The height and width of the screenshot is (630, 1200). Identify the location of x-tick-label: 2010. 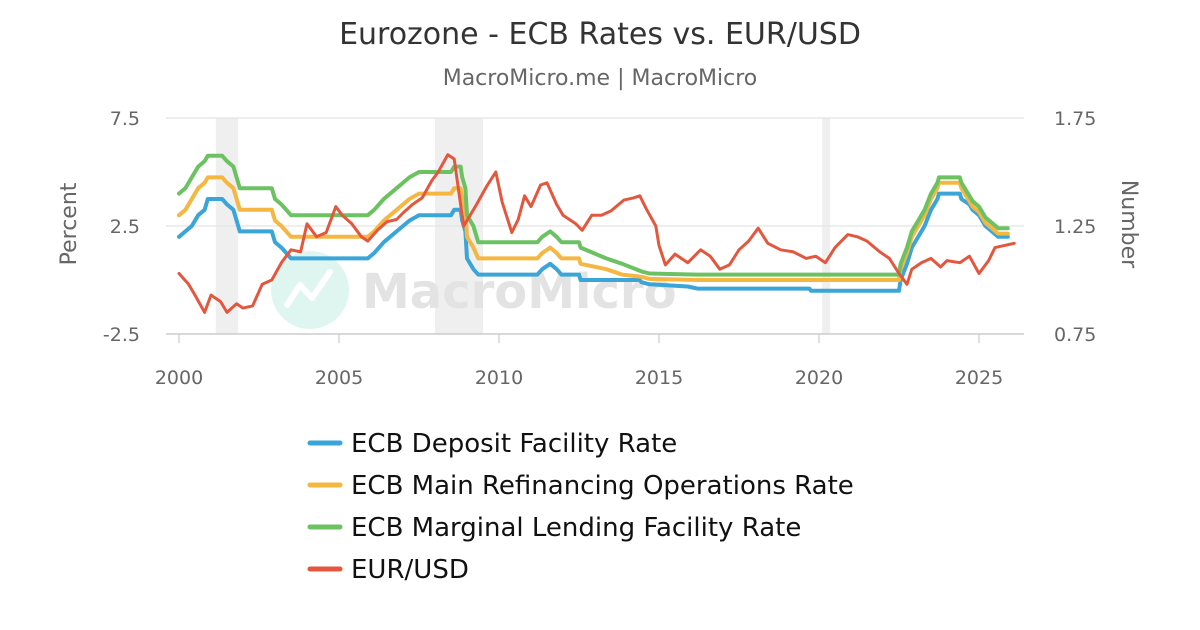
(499, 378).